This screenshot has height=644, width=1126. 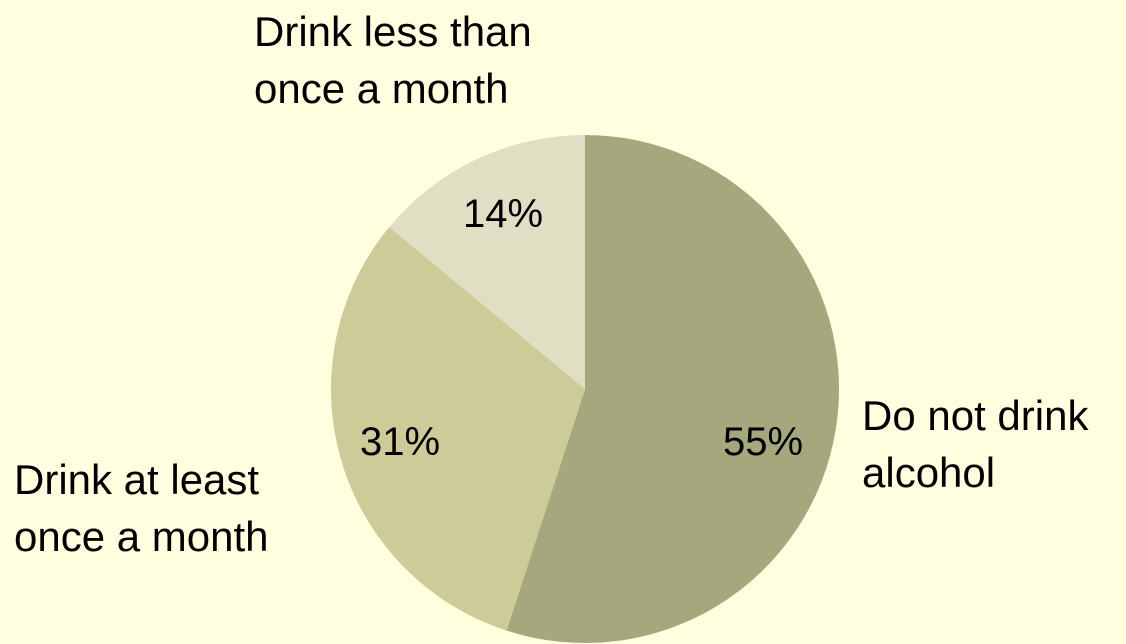 I want to click on category-label-line: Do not drink, so click(x=975, y=415).